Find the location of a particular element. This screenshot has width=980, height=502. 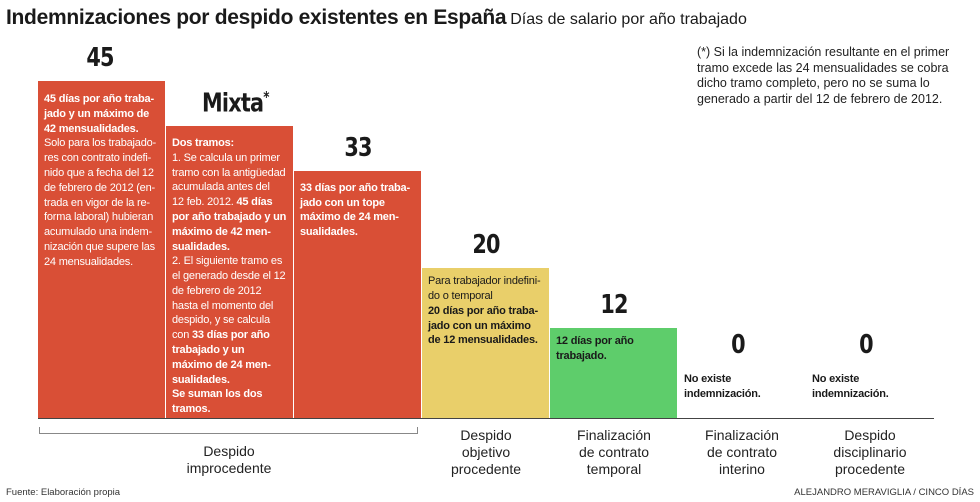

category-label-line: temporal is located at coordinates (614, 469).